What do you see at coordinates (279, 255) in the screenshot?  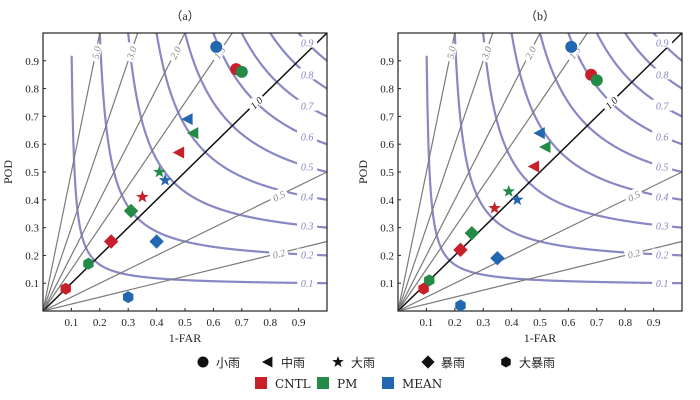 I see `bias-line-label: 0.2` at bounding box center [279, 255].